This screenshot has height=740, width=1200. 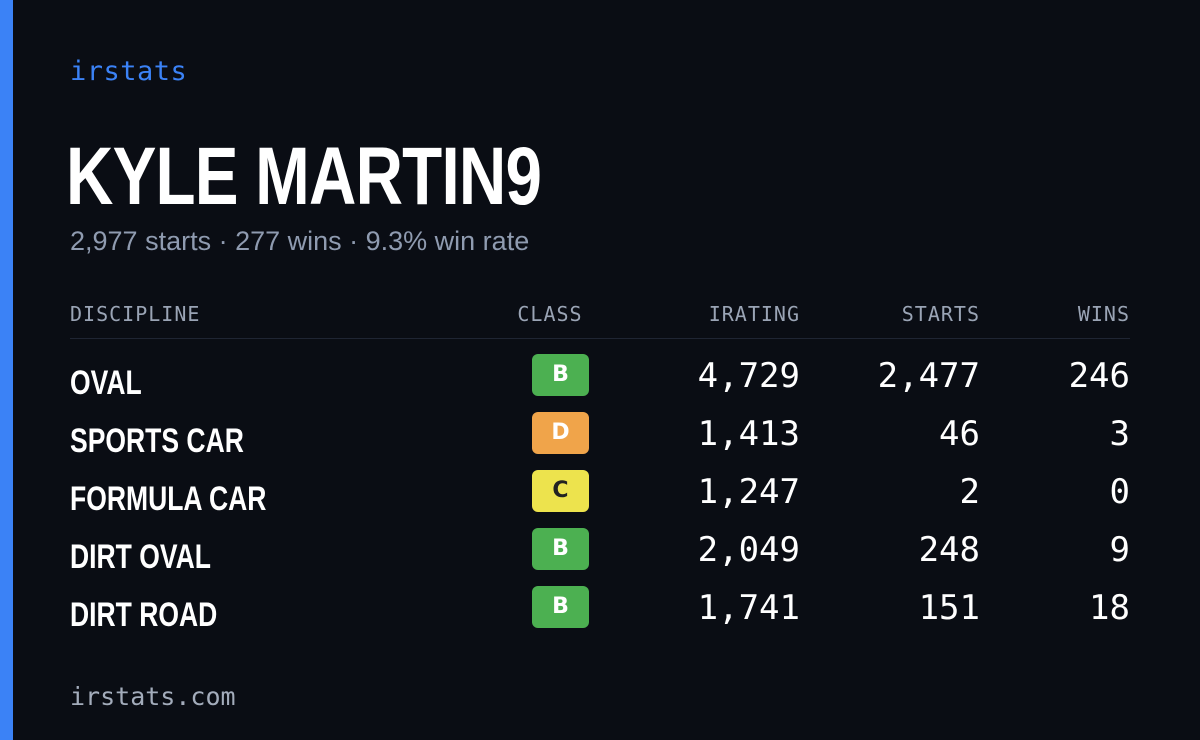 What do you see at coordinates (560, 433) in the screenshot?
I see `class-badge: D` at bounding box center [560, 433].